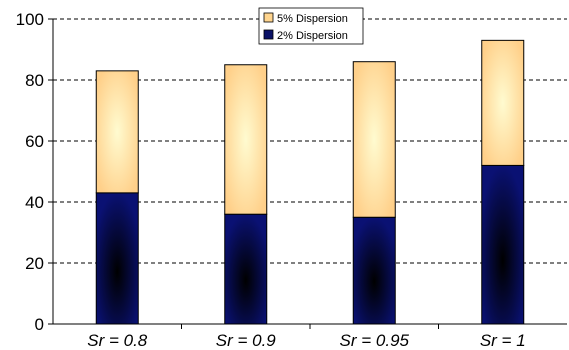 This screenshot has height=350, width=569. Describe the element at coordinates (39, 324) in the screenshot. I see `y-tick-label: 0` at that location.